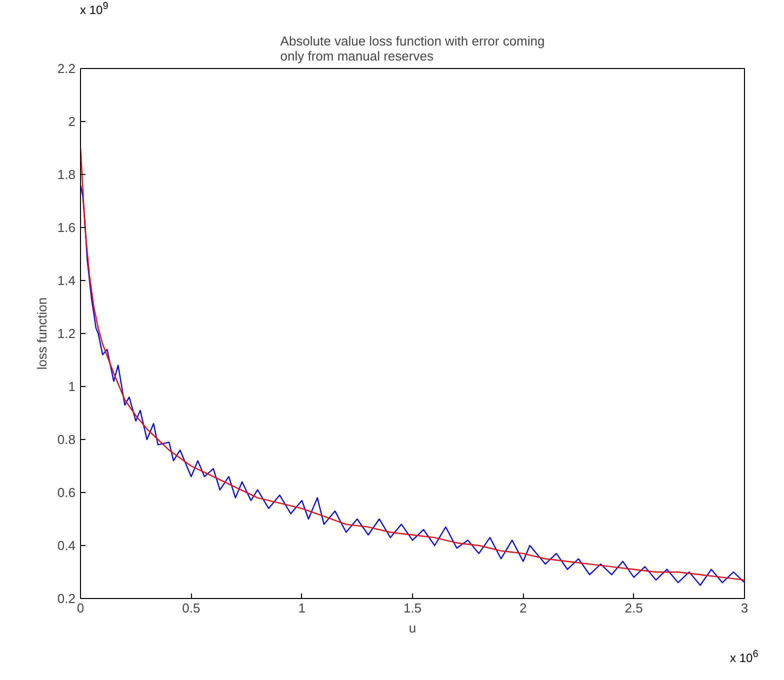  Describe the element at coordinates (744, 608) in the screenshot. I see `x-tick-label: 3` at that location.